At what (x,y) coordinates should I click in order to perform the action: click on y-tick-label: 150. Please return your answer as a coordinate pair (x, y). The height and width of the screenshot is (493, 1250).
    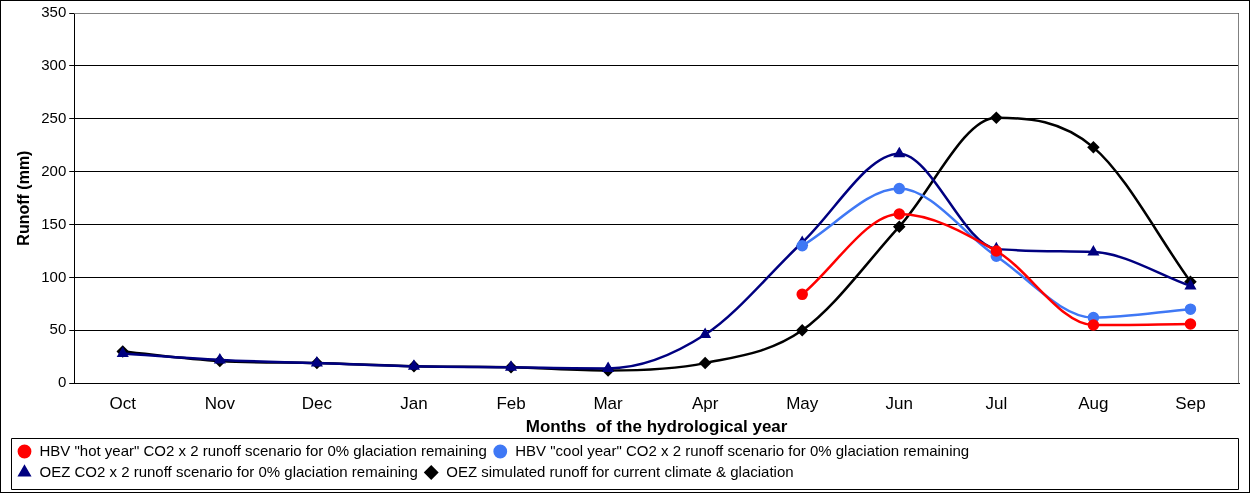
    Looking at the image, I should click on (54, 223).